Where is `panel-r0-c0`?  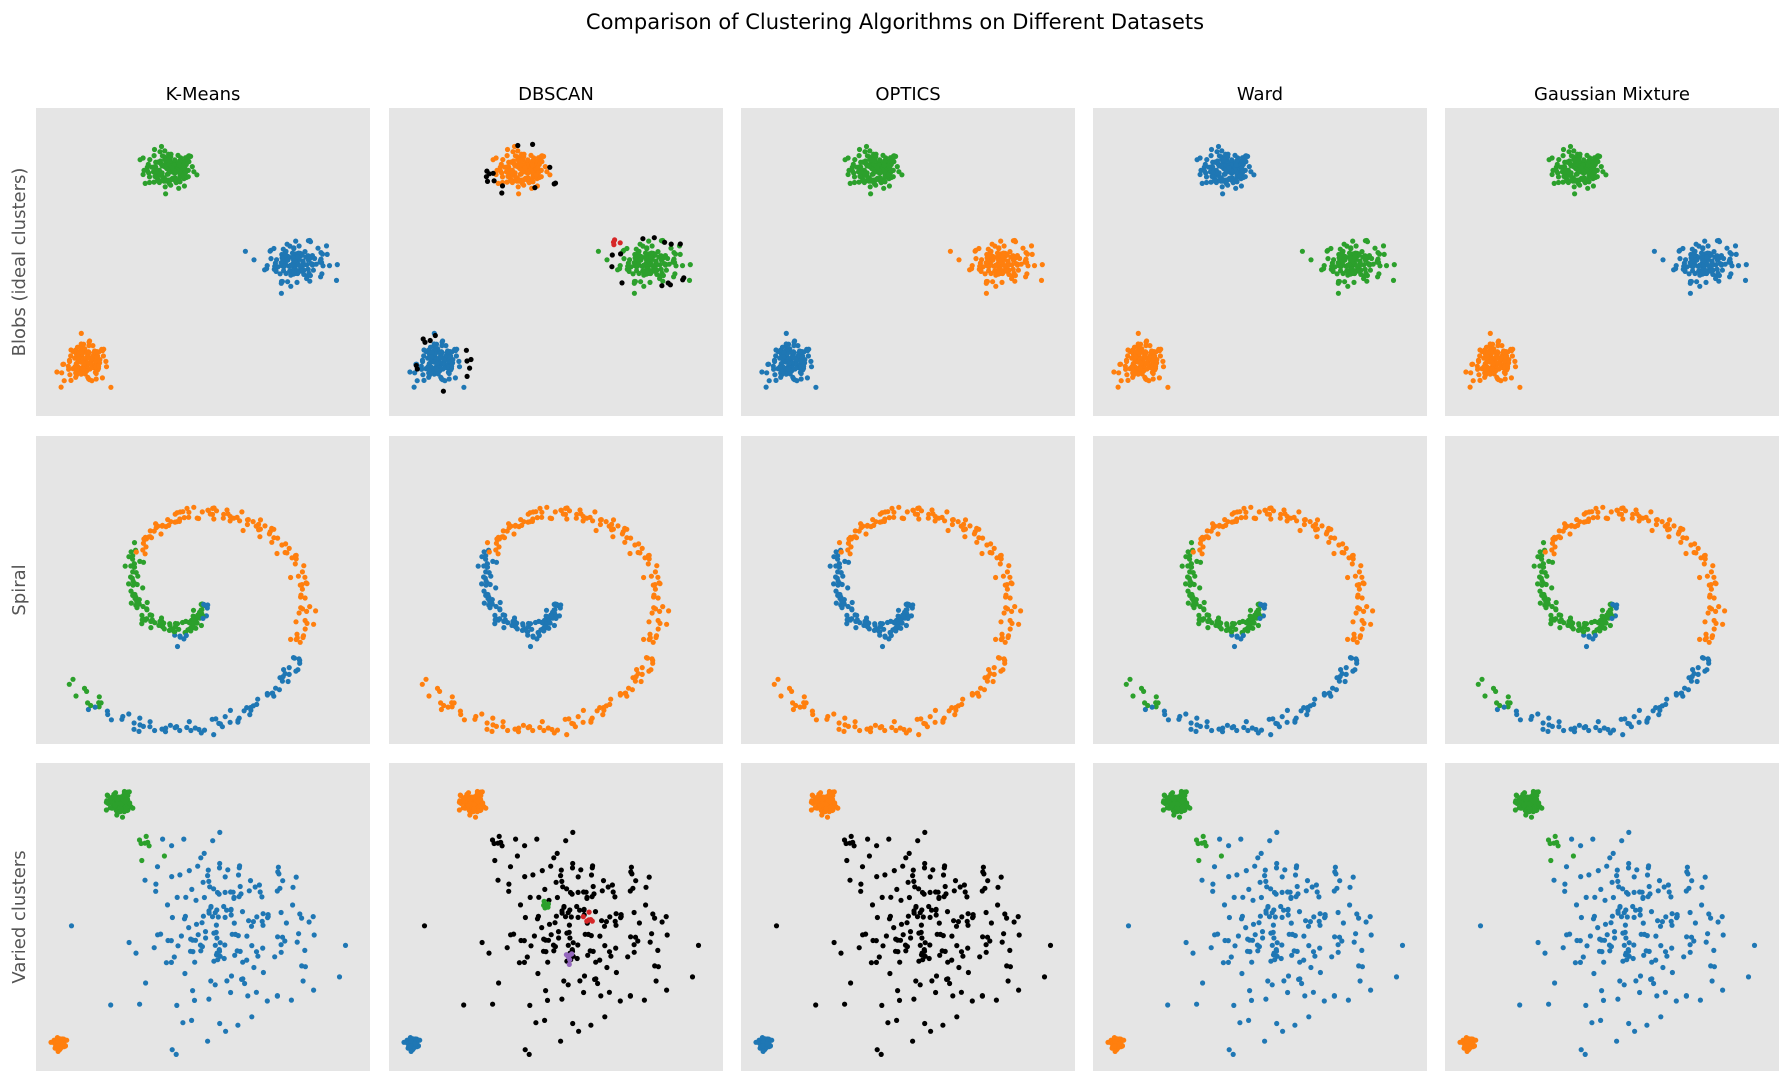
panel-r0-c0 is located at coordinates (203, 262).